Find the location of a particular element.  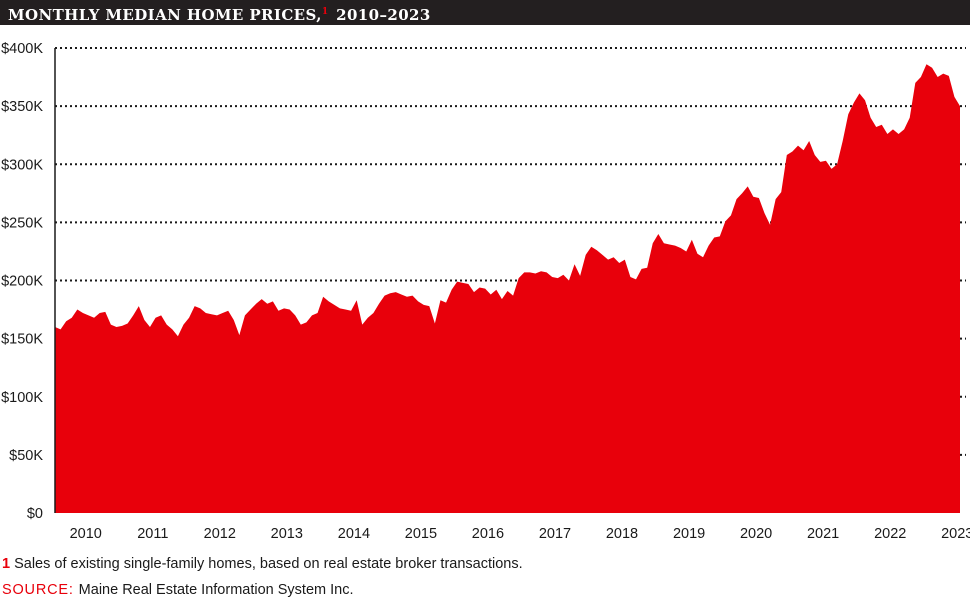

x-tick-label: 2014 is located at coordinates (354, 534).